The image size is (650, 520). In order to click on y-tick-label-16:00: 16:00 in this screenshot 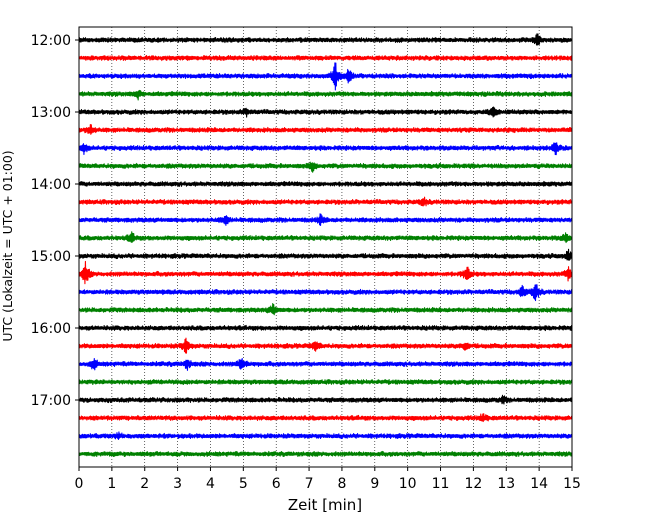, I will do `click(51, 329)`.